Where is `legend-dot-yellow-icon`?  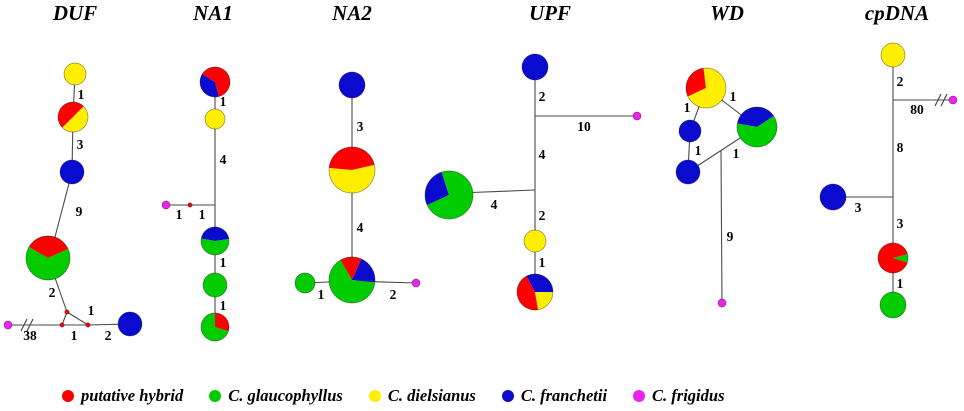
legend-dot-yellow-icon is located at coordinates (374, 396).